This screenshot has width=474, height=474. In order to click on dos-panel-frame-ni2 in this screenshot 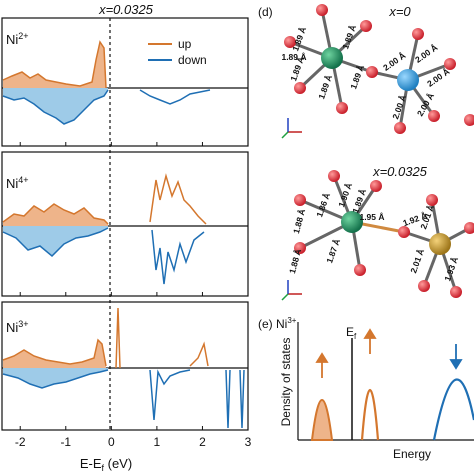, I will do `click(125, 82)`.